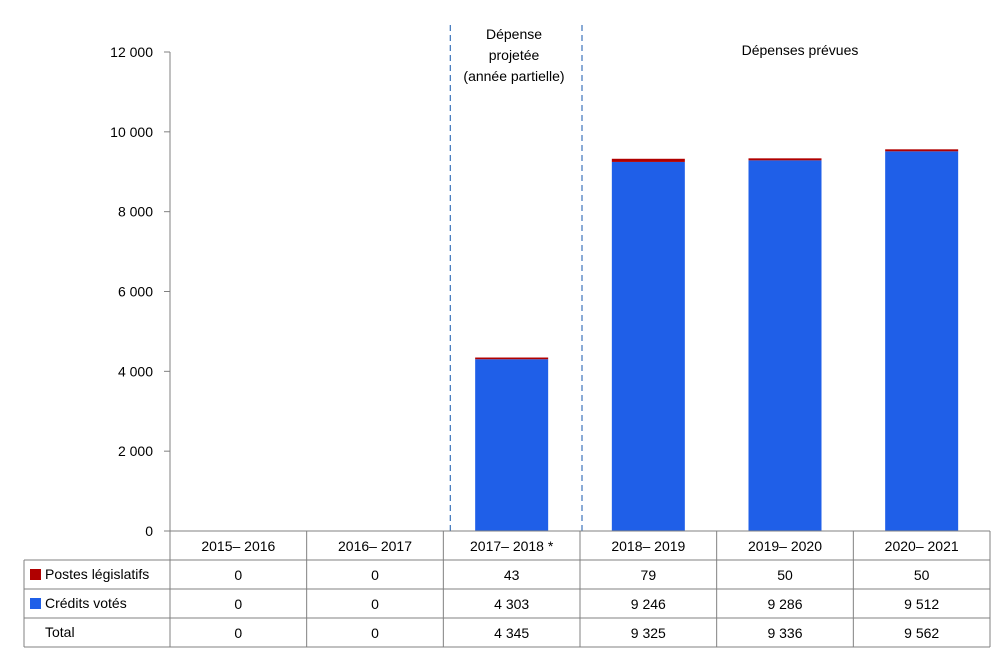  I want to click on data-label: 4 303, so click(511, 604).